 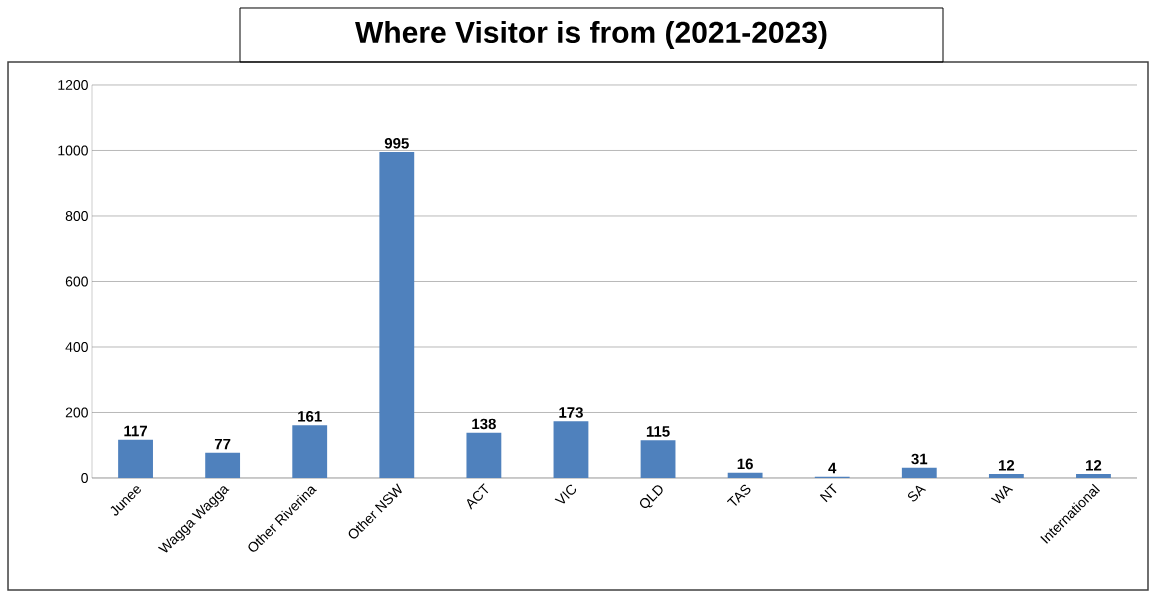 What do you see at coordinates (917, 493) in the screenshot?
I see `x-tick-label: SA` at bounding box center [917, 493].